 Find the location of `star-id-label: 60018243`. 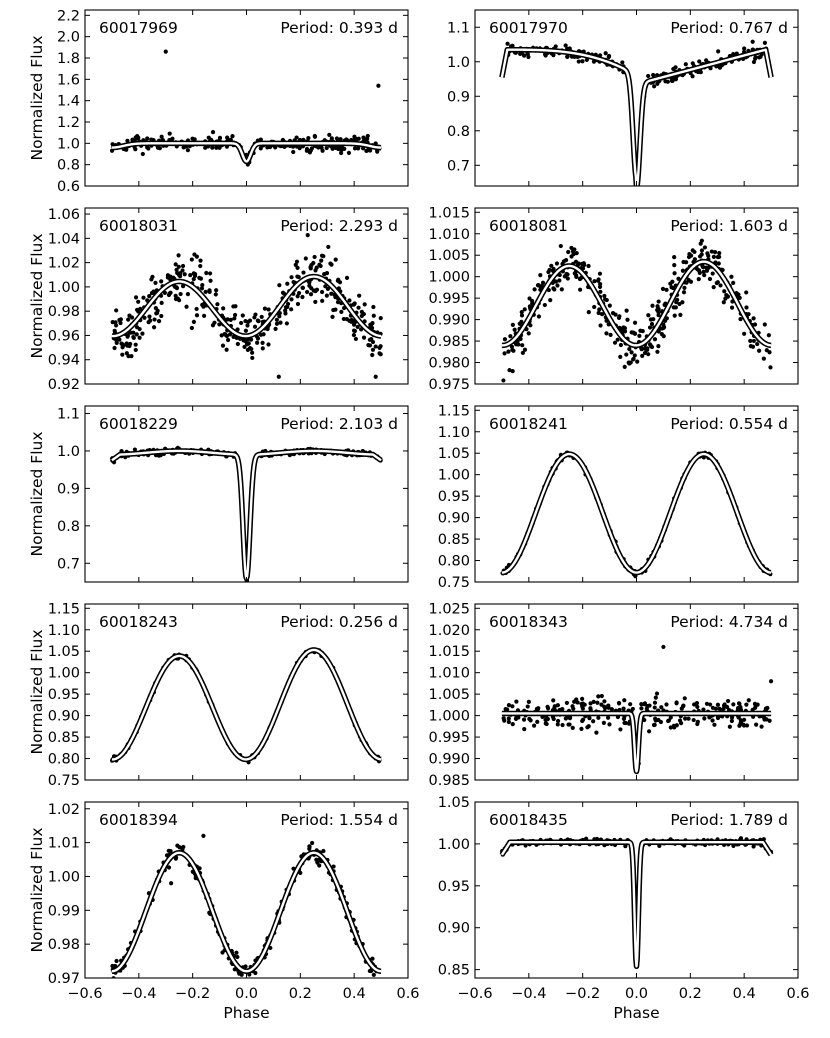

star-id-label: 60018243 is located at coordinates (138, 622).